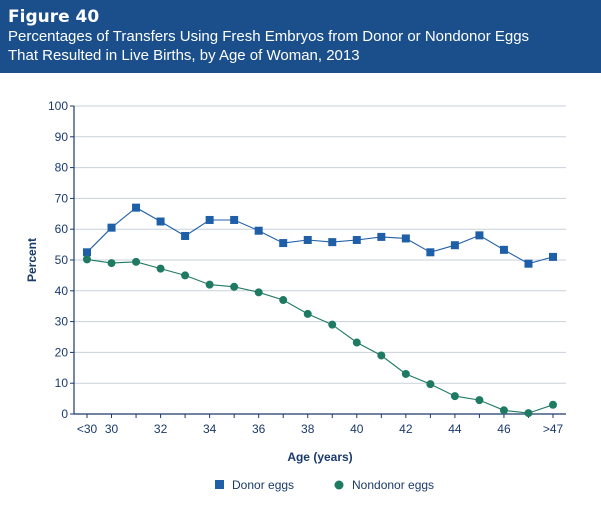  What do you see at coordinates (504, 429) in the screenshot?
I see `x-tick-label: 46` at bounding box center [504, 429].